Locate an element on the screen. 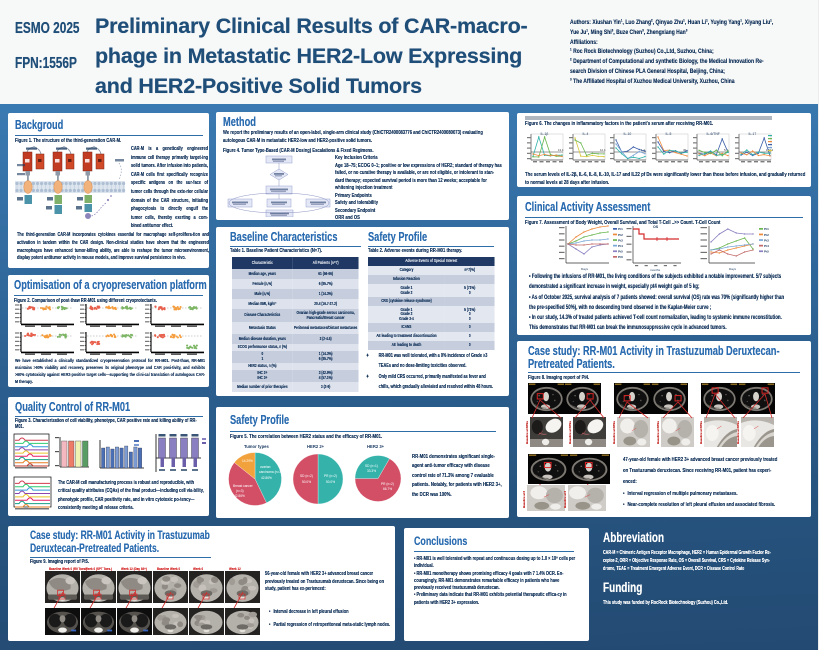 Image resolution: width=819 pixels, height=650 pixels. svg-text: SD (n=2) is located at coordinates (306, 476).